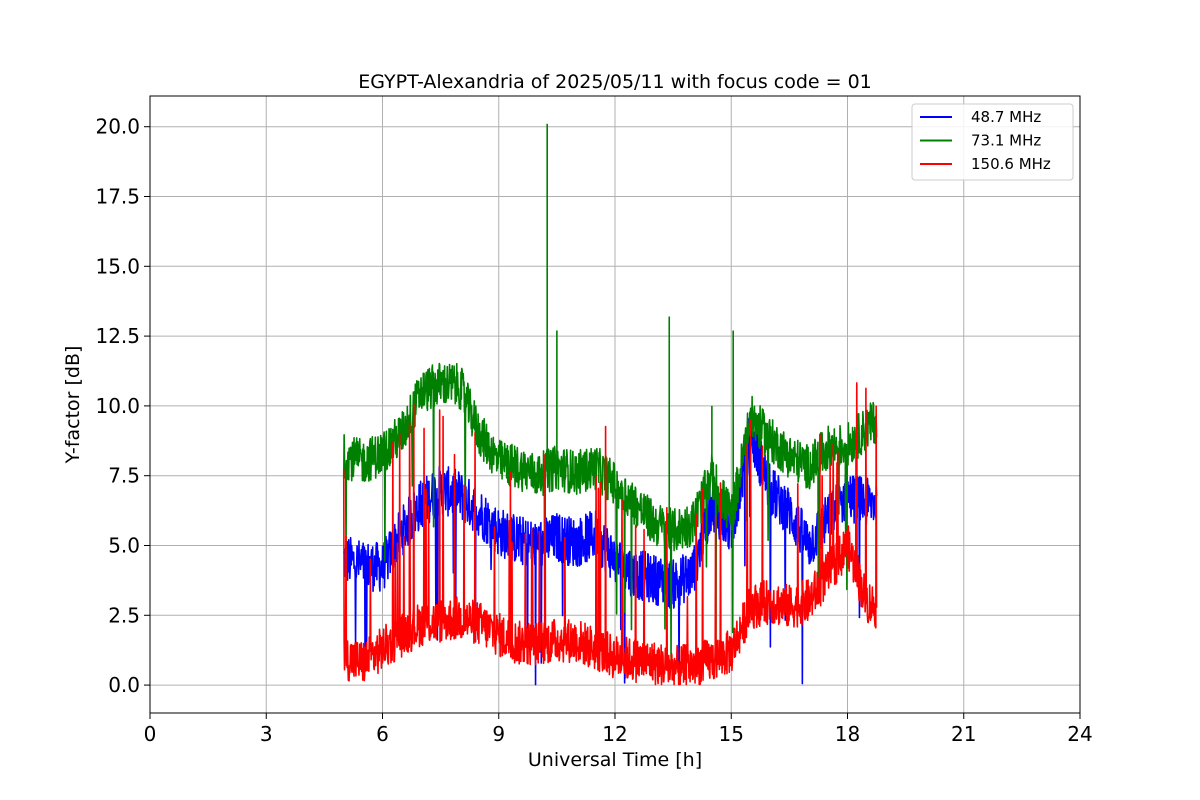 This screenshot has height=800, width=1200. Describe the element at coordinates (124, 545) in the screenshot. I see `y-tick-label: 5.0` at that location.